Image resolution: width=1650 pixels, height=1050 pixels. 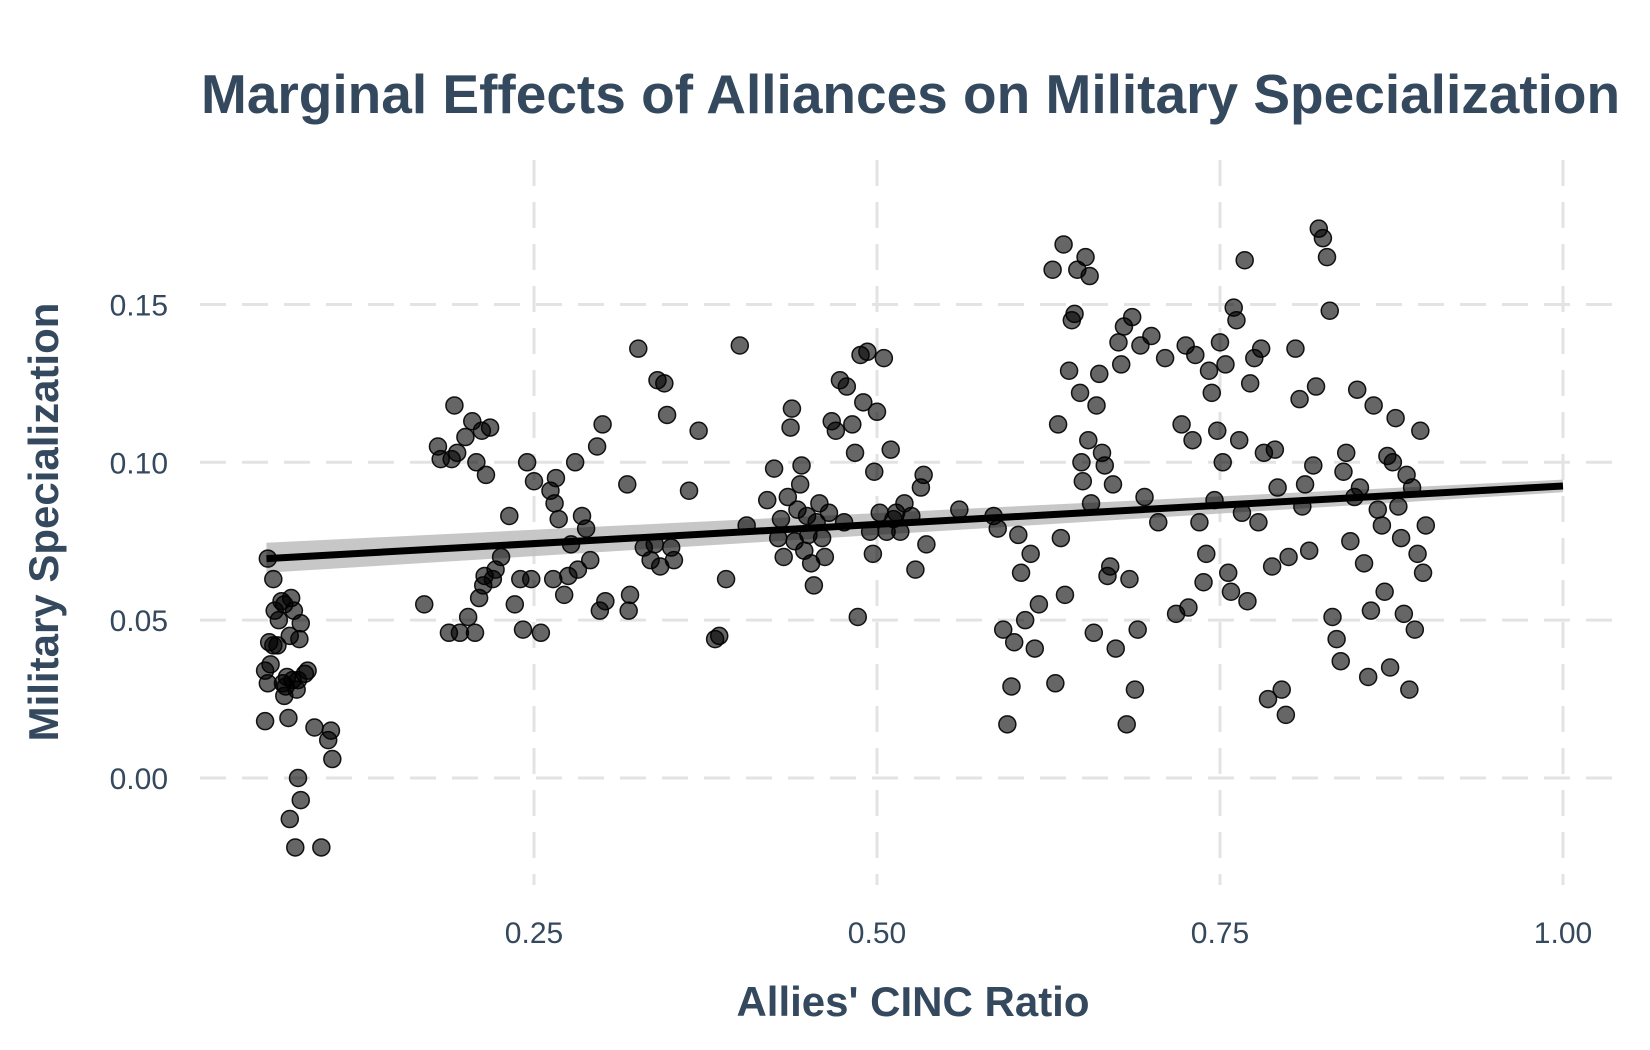 What do you see at coordinates (139, 542) in the screenshot?
I see `y-axis-ticks: 0.00 0.05 0.10 0.15` at bounding box center [139, 542].